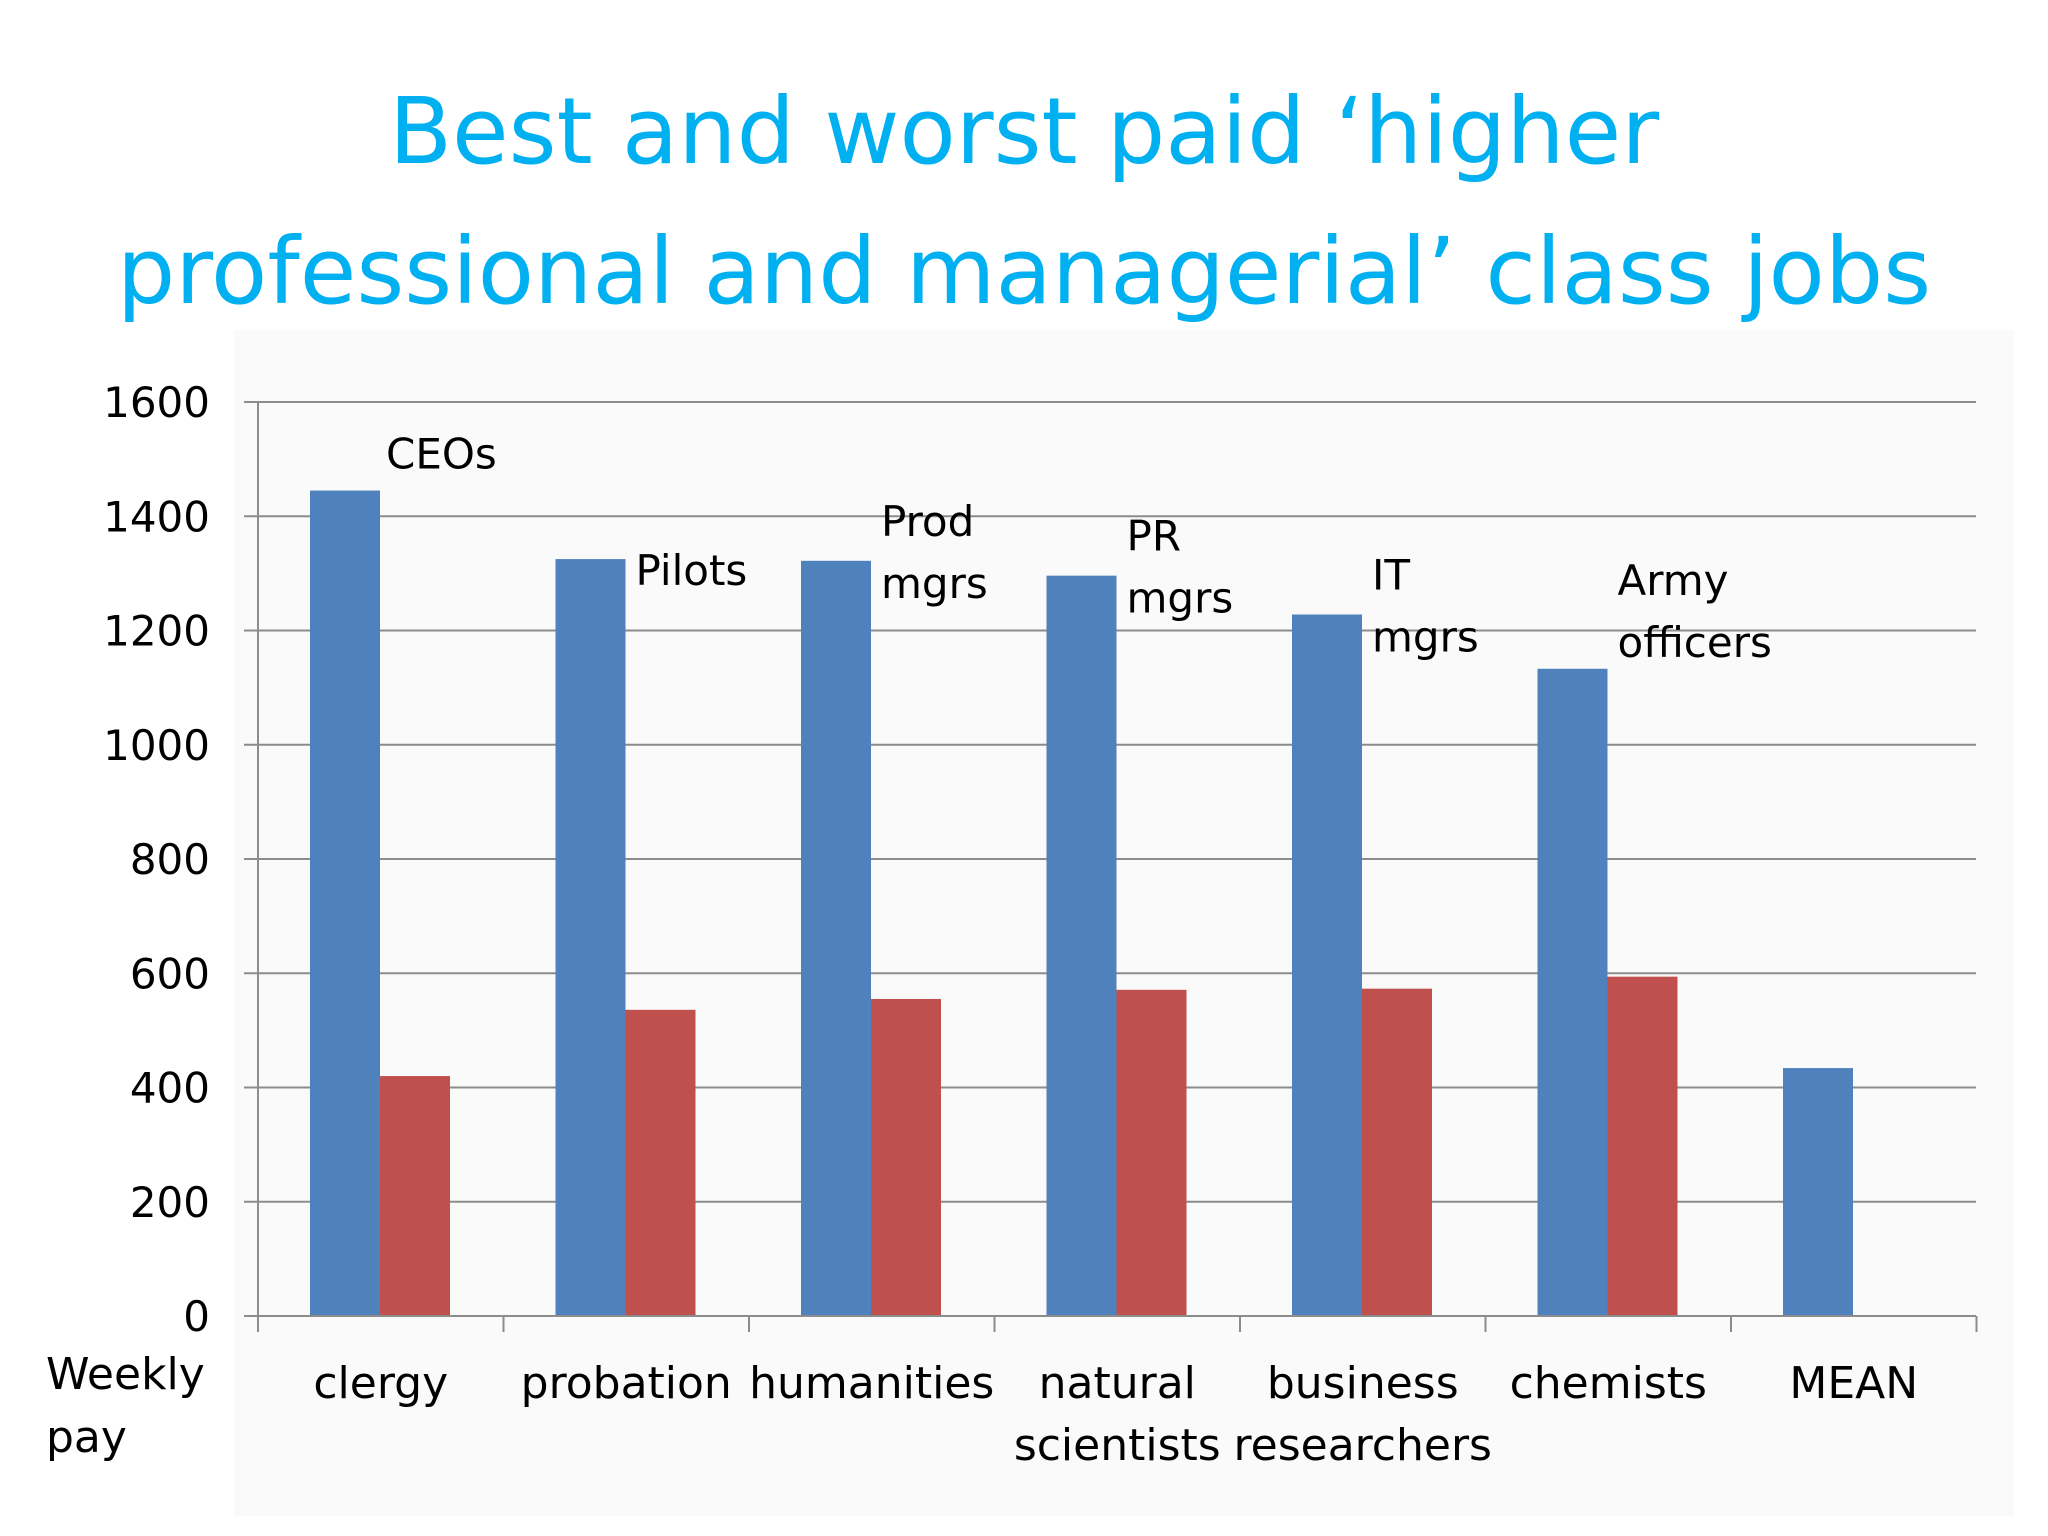 This screenshot has height=1536, width=2048. I want to click on y-axis-tick-labels: 0 200 400 600 800 1000 1200 1400 1600, so click(156, 859).